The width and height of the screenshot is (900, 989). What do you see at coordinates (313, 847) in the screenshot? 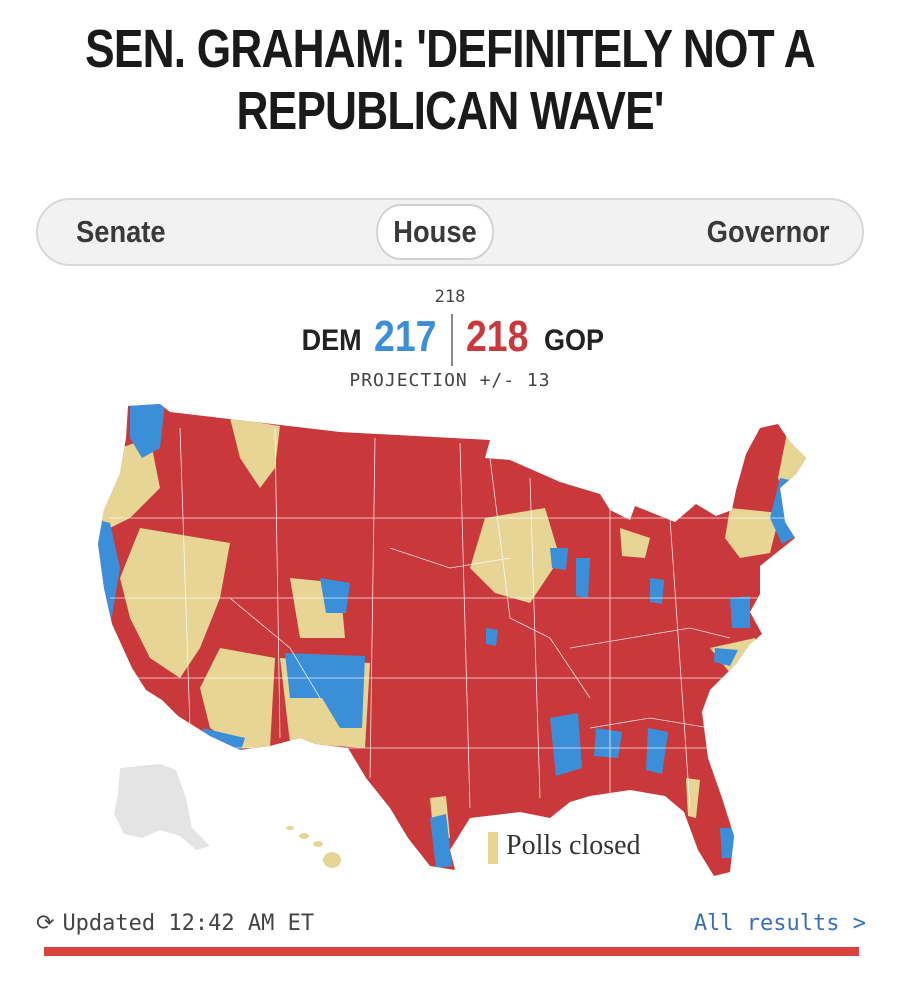
I see `hawaii-shape` at bounding box center [313, 847].